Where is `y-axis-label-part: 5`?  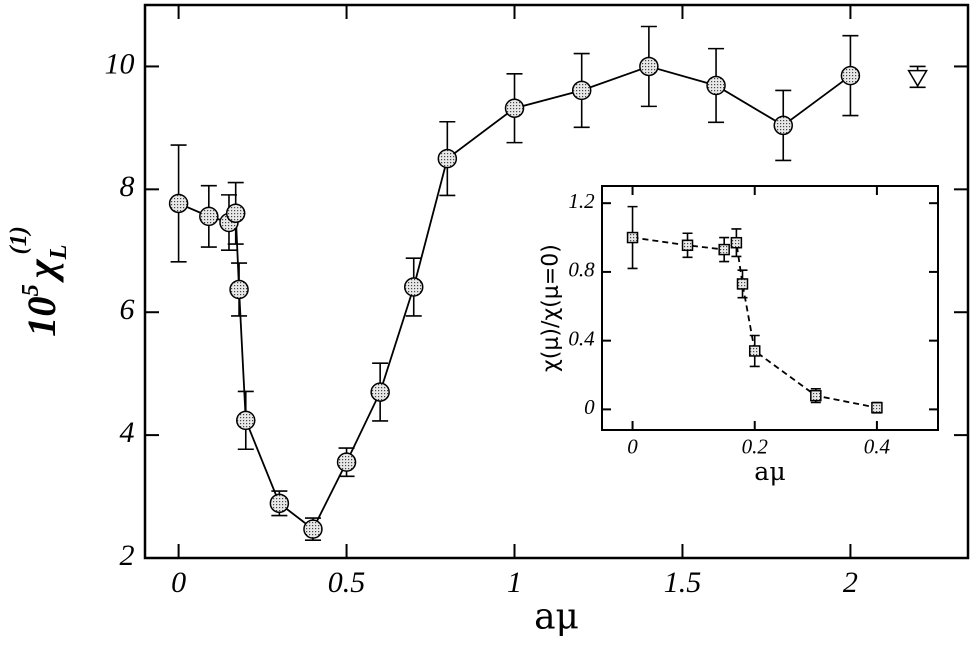 y-axis-label-part: 5 is located at coordinates (30, 290).